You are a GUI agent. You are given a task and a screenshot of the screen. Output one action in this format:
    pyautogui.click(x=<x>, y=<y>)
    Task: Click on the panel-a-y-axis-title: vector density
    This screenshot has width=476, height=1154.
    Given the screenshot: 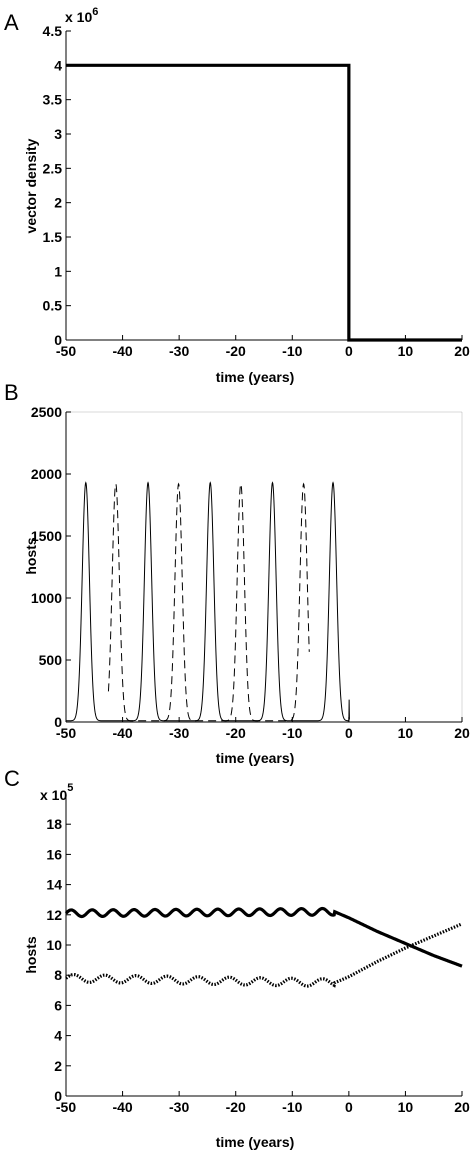 What is the action you would take?
    pyautogui.click(x=31, y=185)
    